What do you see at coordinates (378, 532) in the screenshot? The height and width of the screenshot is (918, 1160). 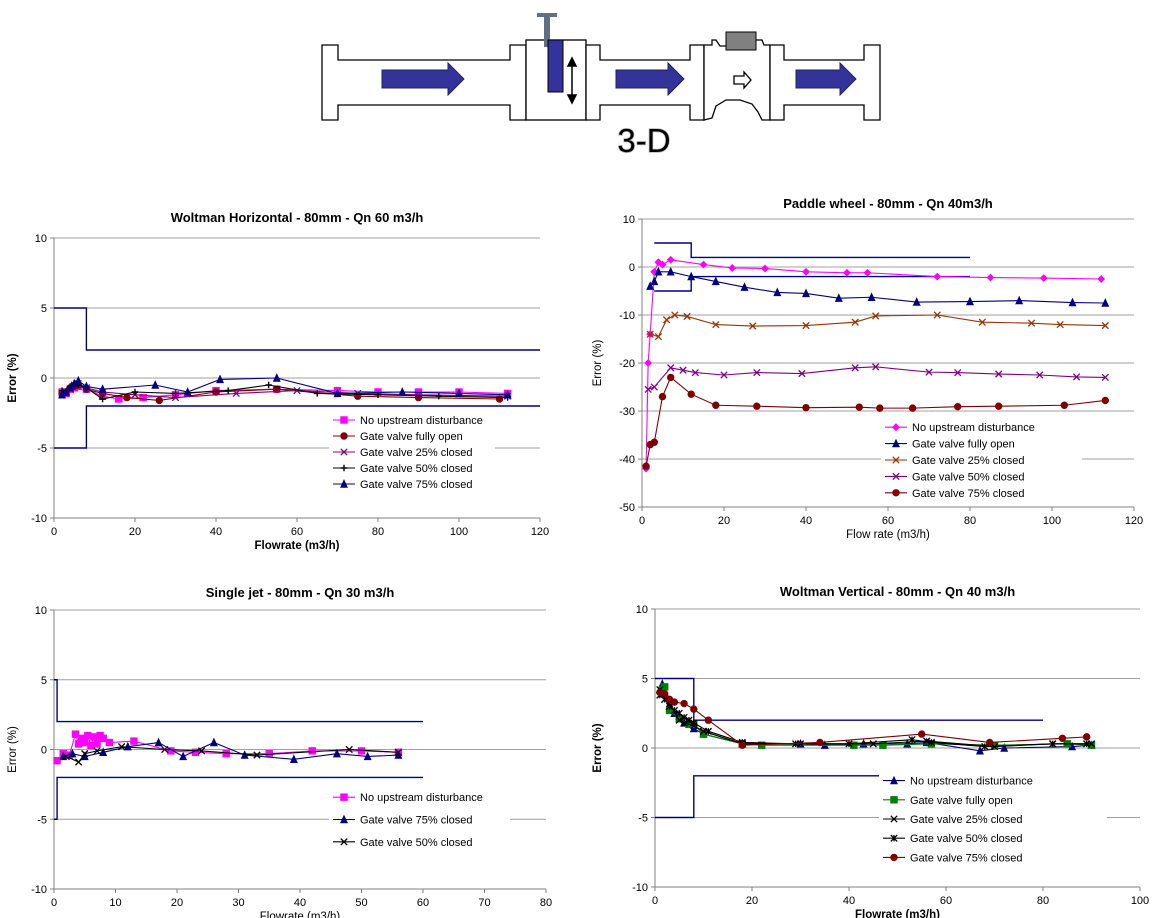 I see `x-tick-label: 80` at bounding box center [378, 532].